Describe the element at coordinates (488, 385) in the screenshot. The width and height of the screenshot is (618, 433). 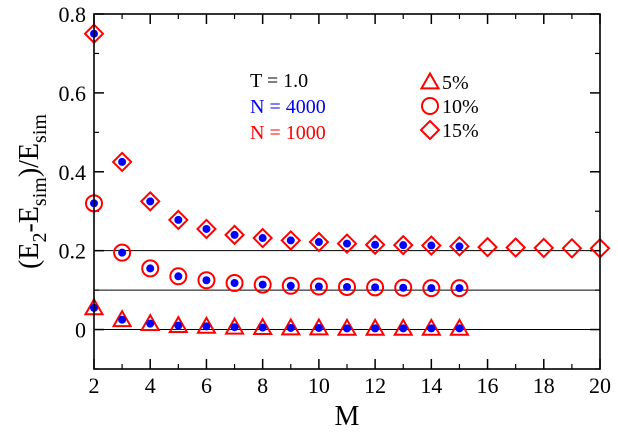
I see `x-tick-label: 16` at that location.